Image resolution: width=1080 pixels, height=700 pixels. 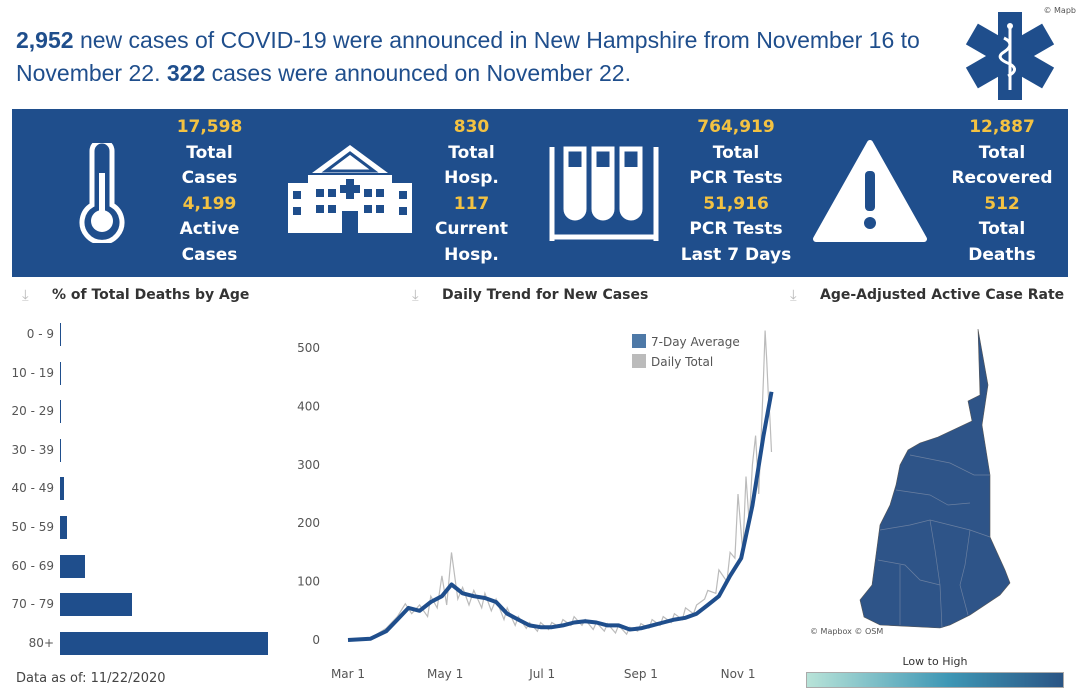 I want to click on legend-entry: Daily Total, so click(x=682, y=362).